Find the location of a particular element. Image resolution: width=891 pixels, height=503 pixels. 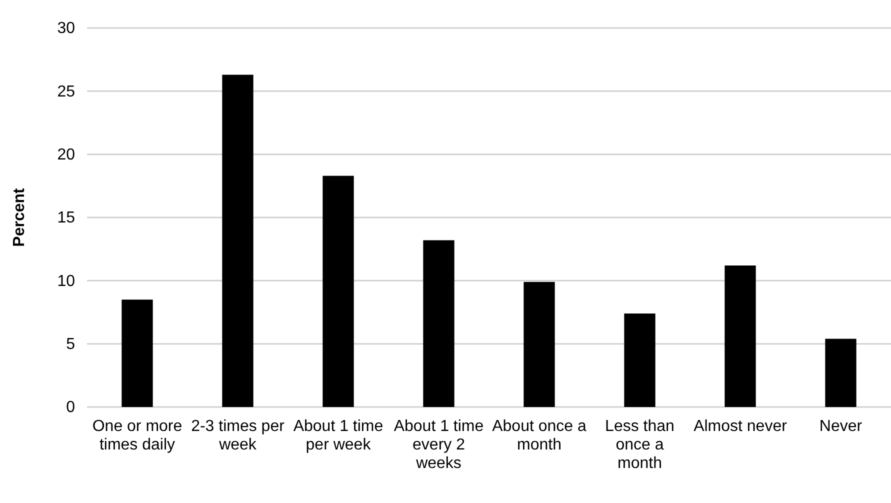

y-tick-label: 30 is located at coordinates (66, 29).